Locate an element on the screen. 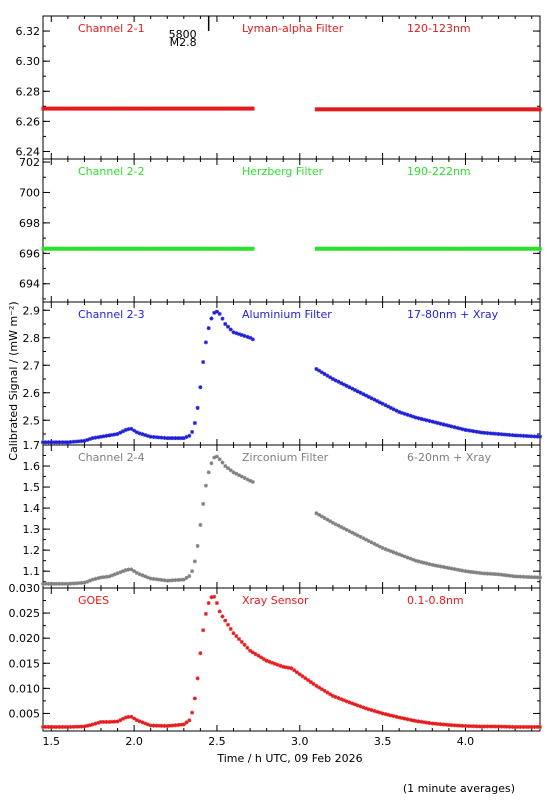  y-tick-label: 0.025 is located at coordinates (25, 613).